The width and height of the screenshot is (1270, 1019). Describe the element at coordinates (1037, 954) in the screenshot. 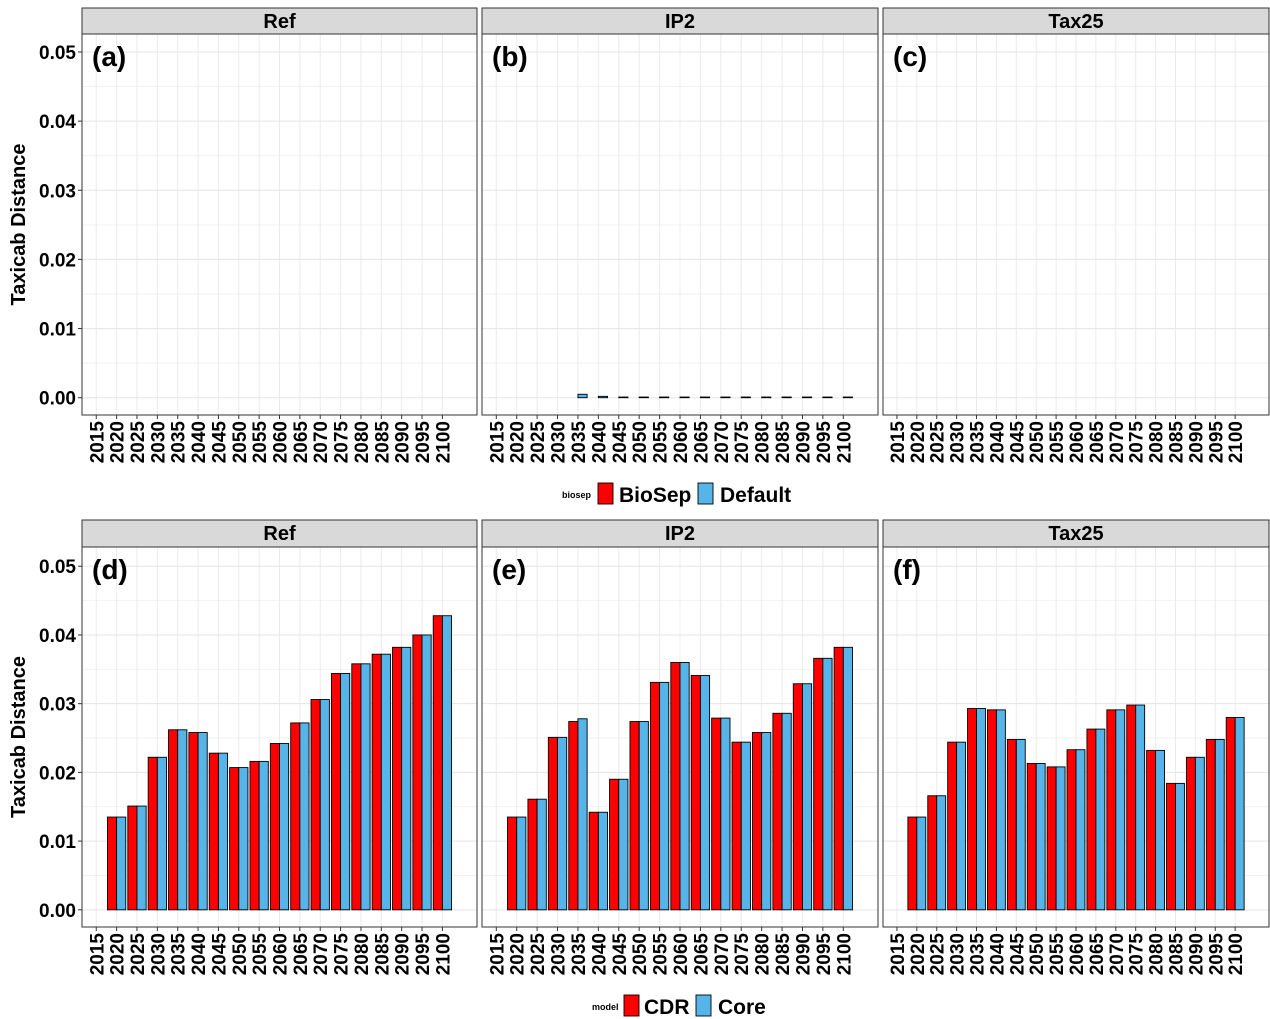

I see `x-tick-label: 2050` at that location.